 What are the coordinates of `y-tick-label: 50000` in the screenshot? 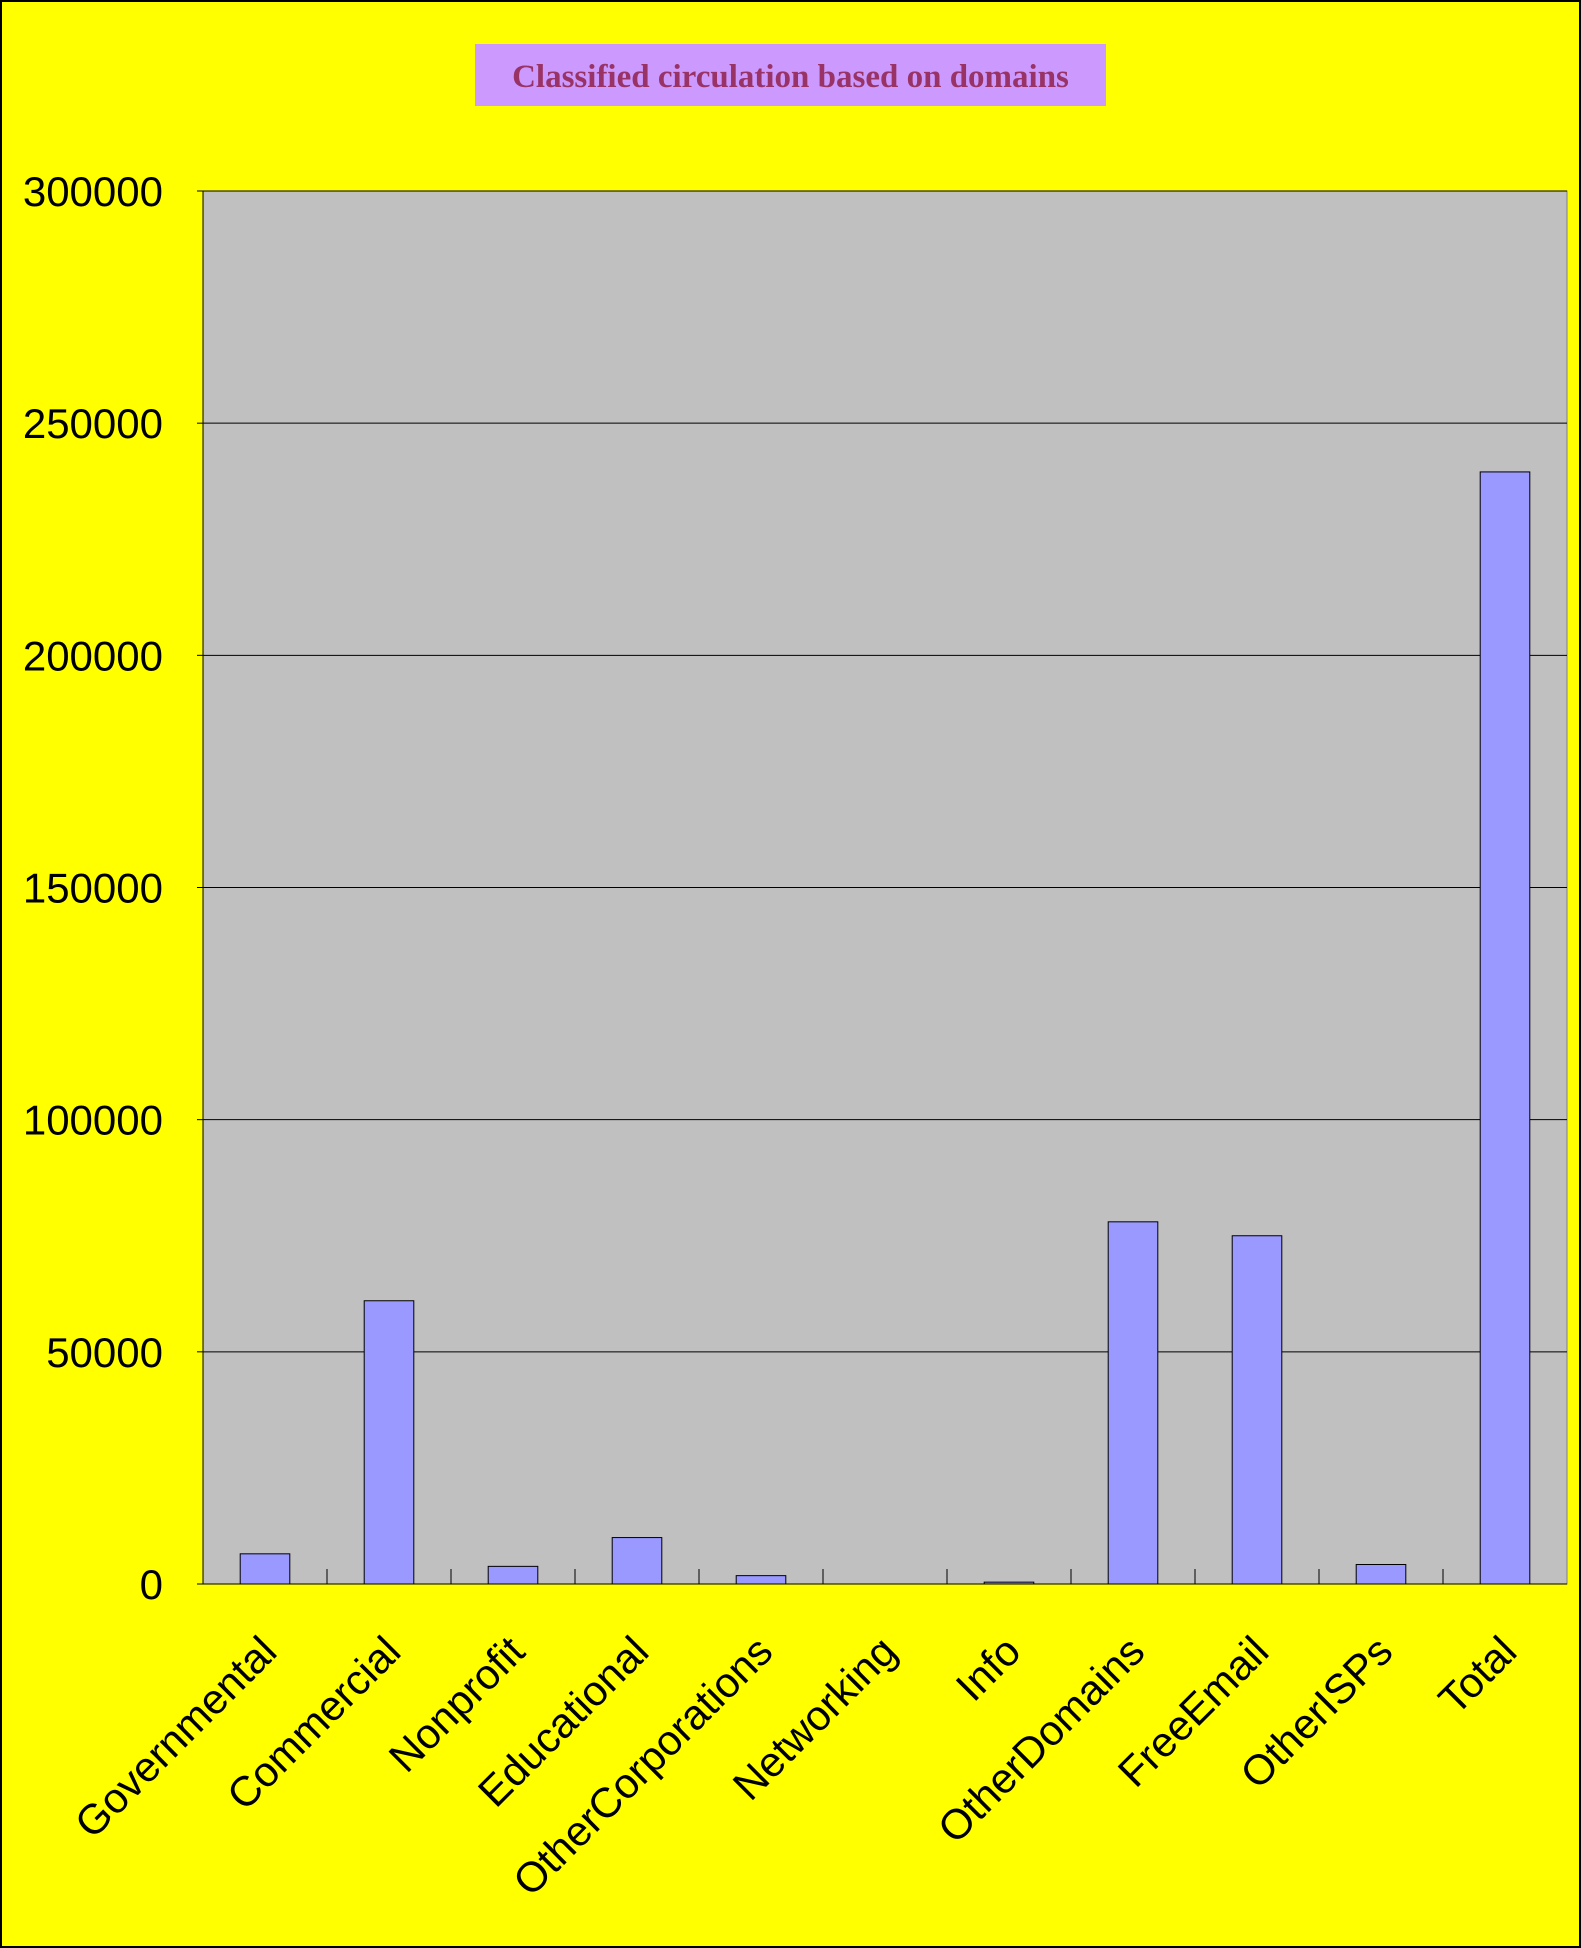 It's located at (104, 1352).